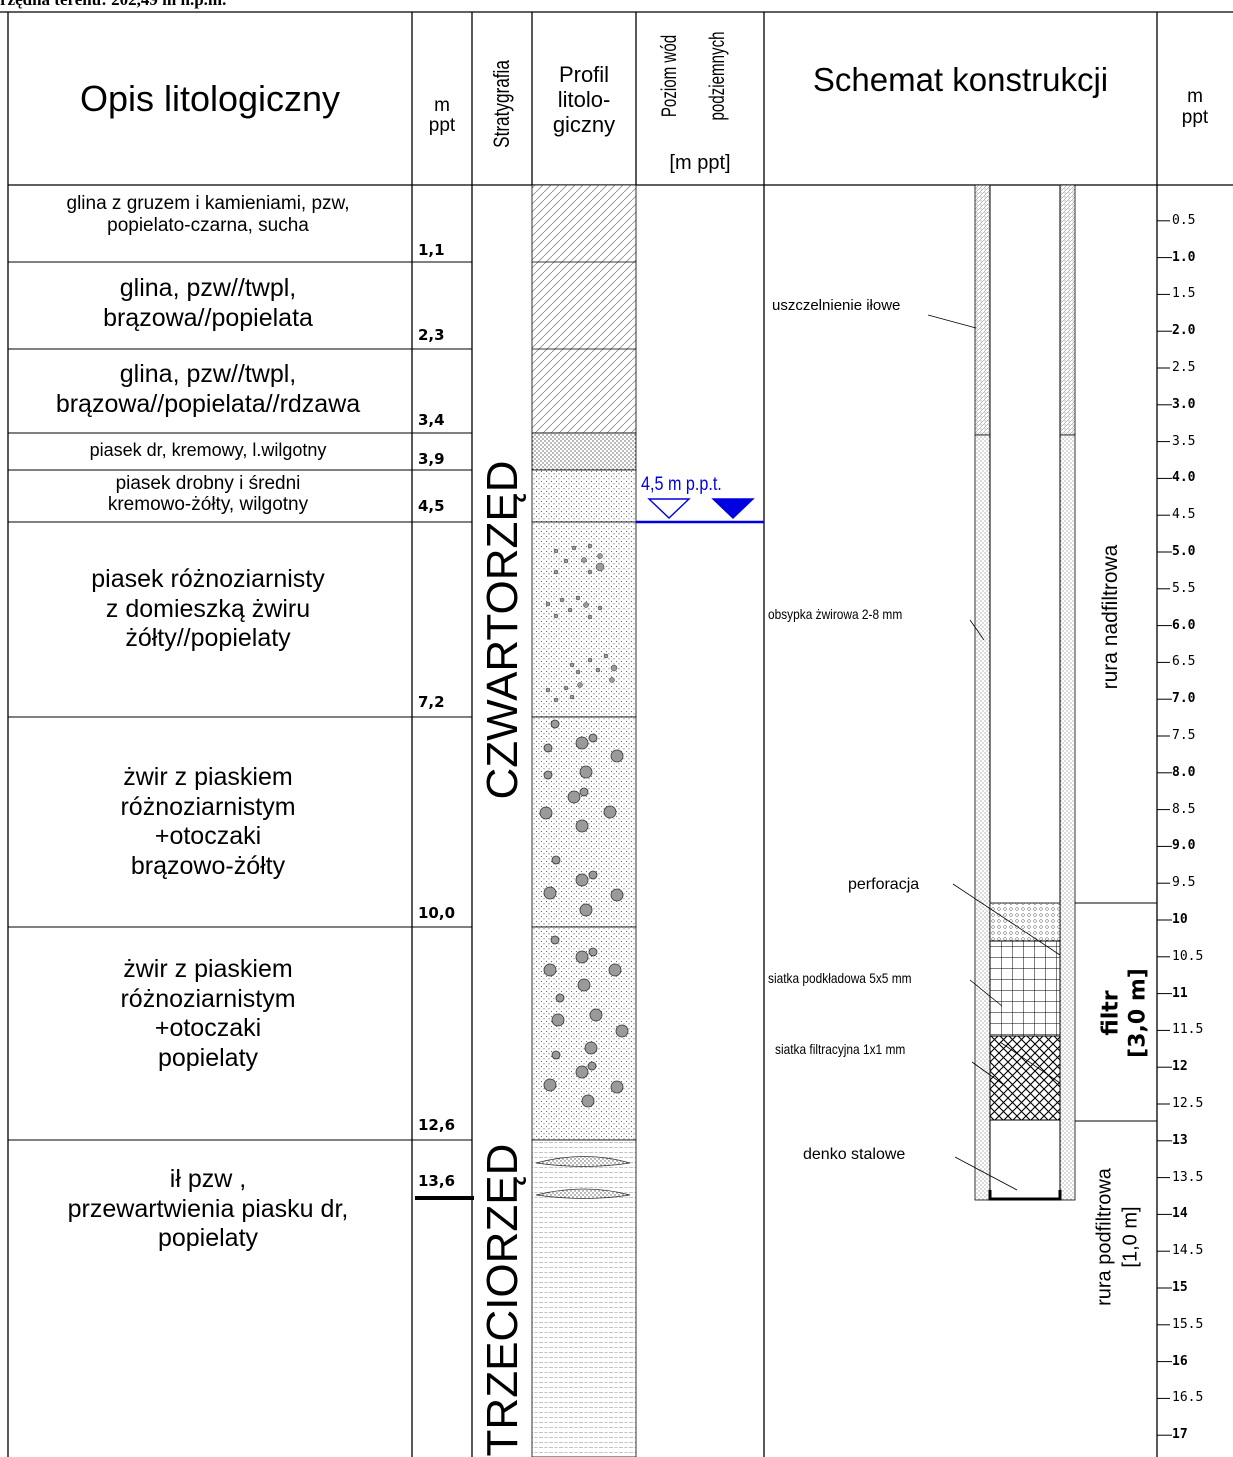 The height and width of the screenshot is (1457, 1233). I want to click on scale-tick-label: 10.5, so click(1188, 956).